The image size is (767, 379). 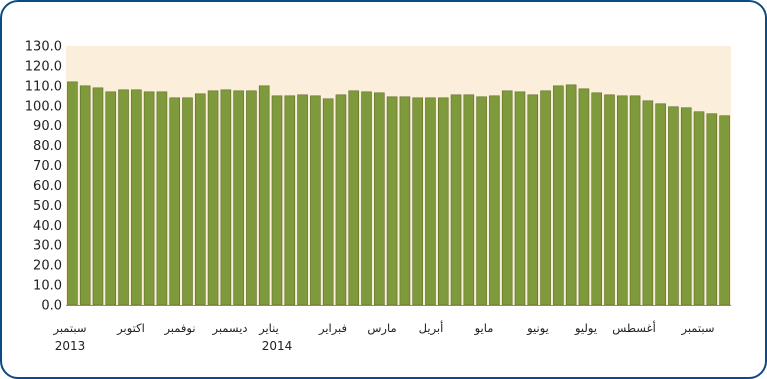 I want to click on y-tick-label: 20.0, so click(x=47, y=266).